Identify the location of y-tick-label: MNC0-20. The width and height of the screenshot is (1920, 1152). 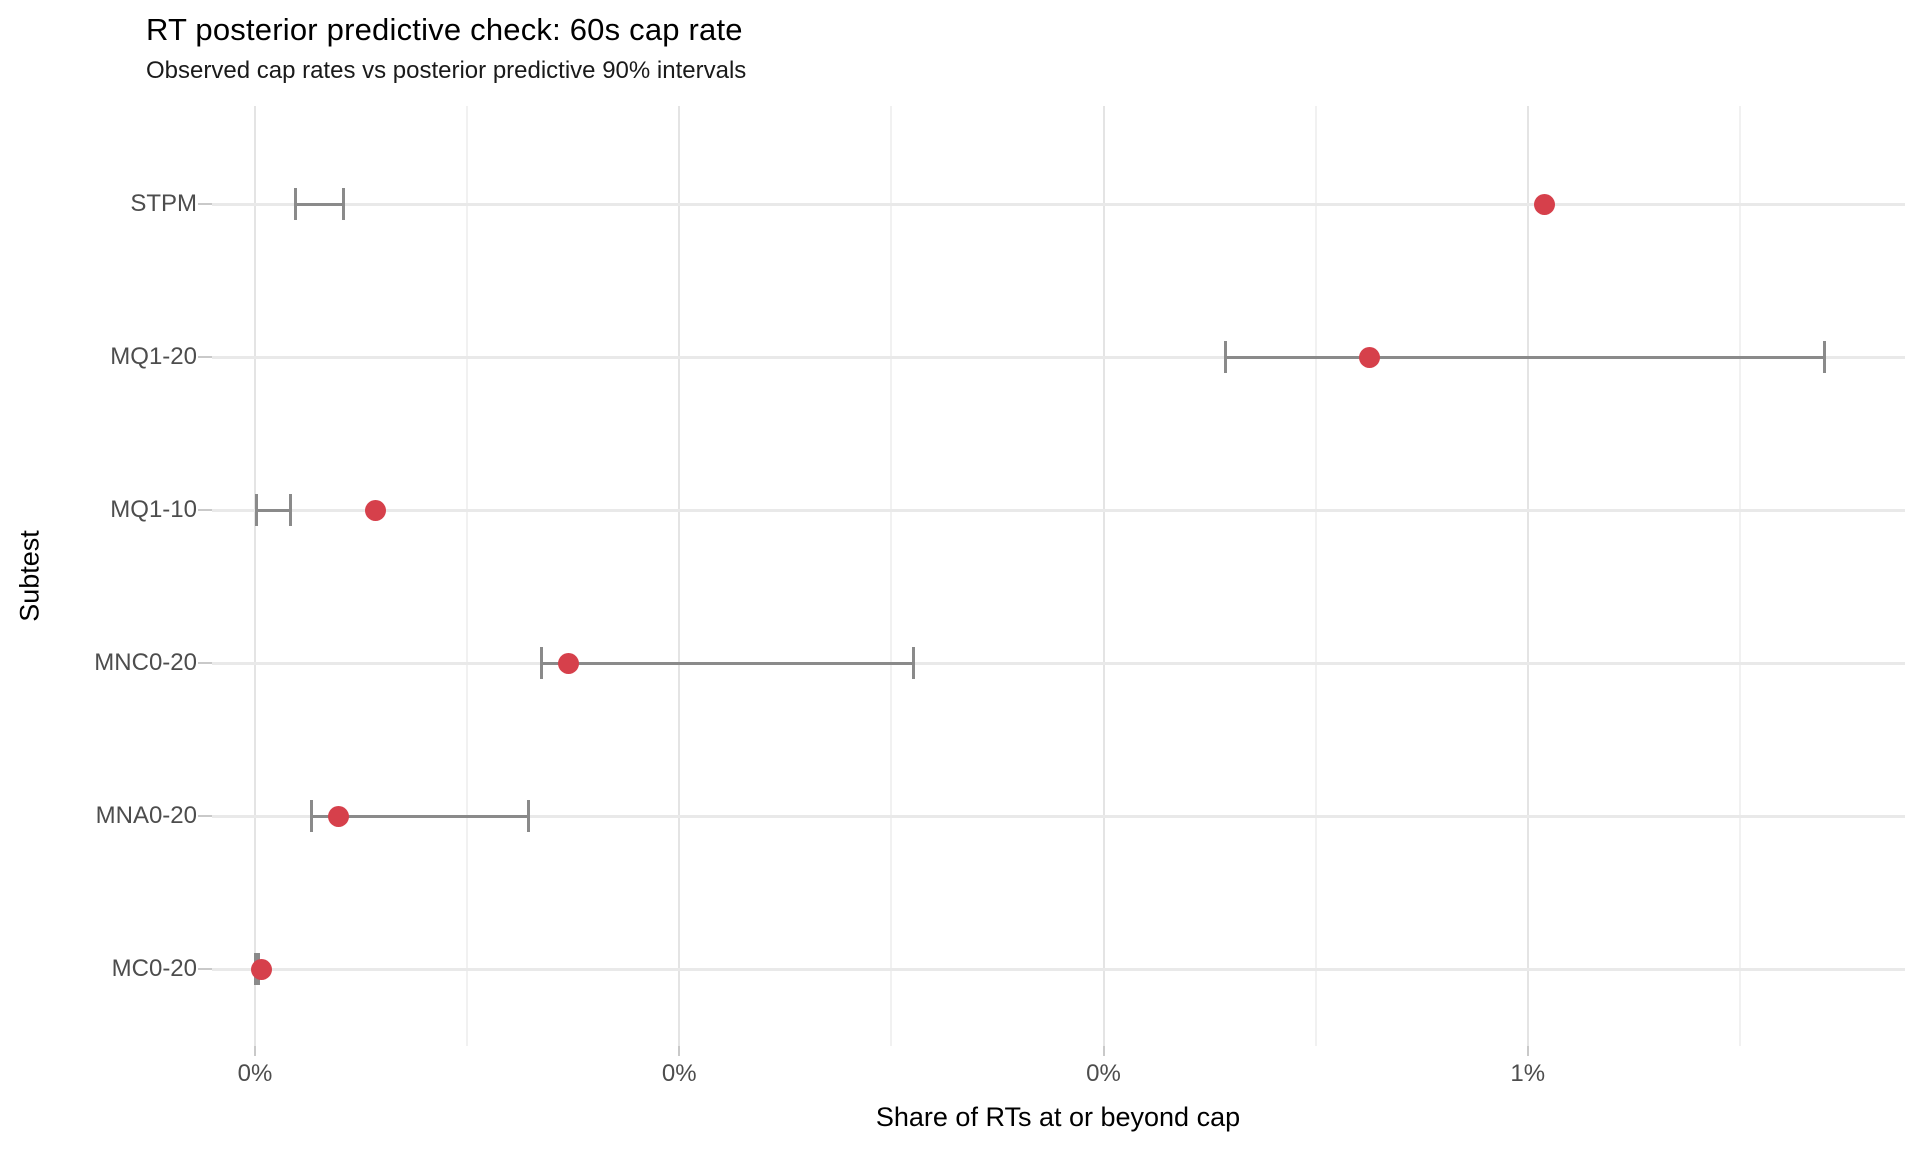
(145, 662).